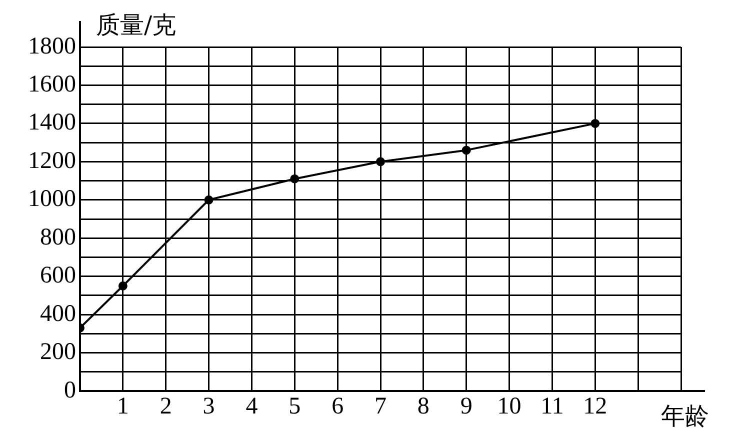 The width and height of the screenshot is (738, 430). I want to click on y-tick-label: 800, so click(58, 237).